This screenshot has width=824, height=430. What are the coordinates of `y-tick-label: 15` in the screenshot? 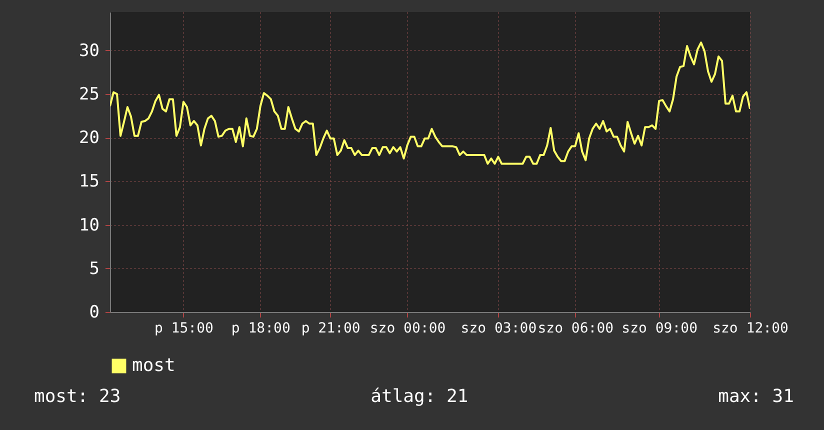 It's located at (89, 182).